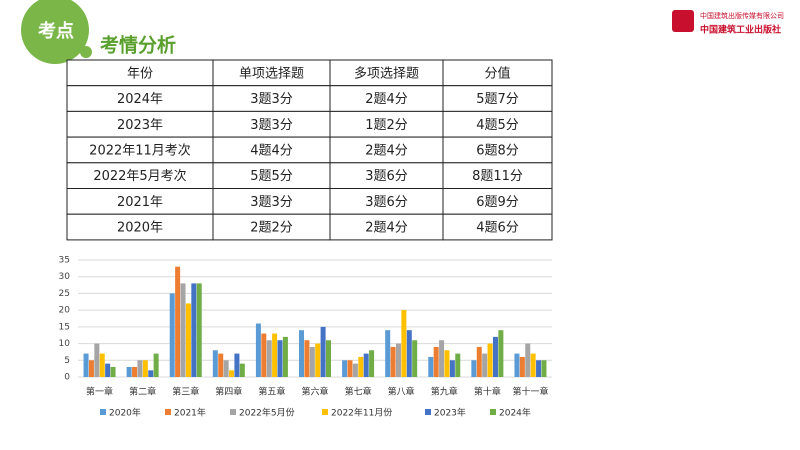 The width and height of the screenshot is (800, 450). What do you see at coordinates (140, 228) in the screenshot?
I see `cell-text: 2020年` at bounding box center [140, 228].